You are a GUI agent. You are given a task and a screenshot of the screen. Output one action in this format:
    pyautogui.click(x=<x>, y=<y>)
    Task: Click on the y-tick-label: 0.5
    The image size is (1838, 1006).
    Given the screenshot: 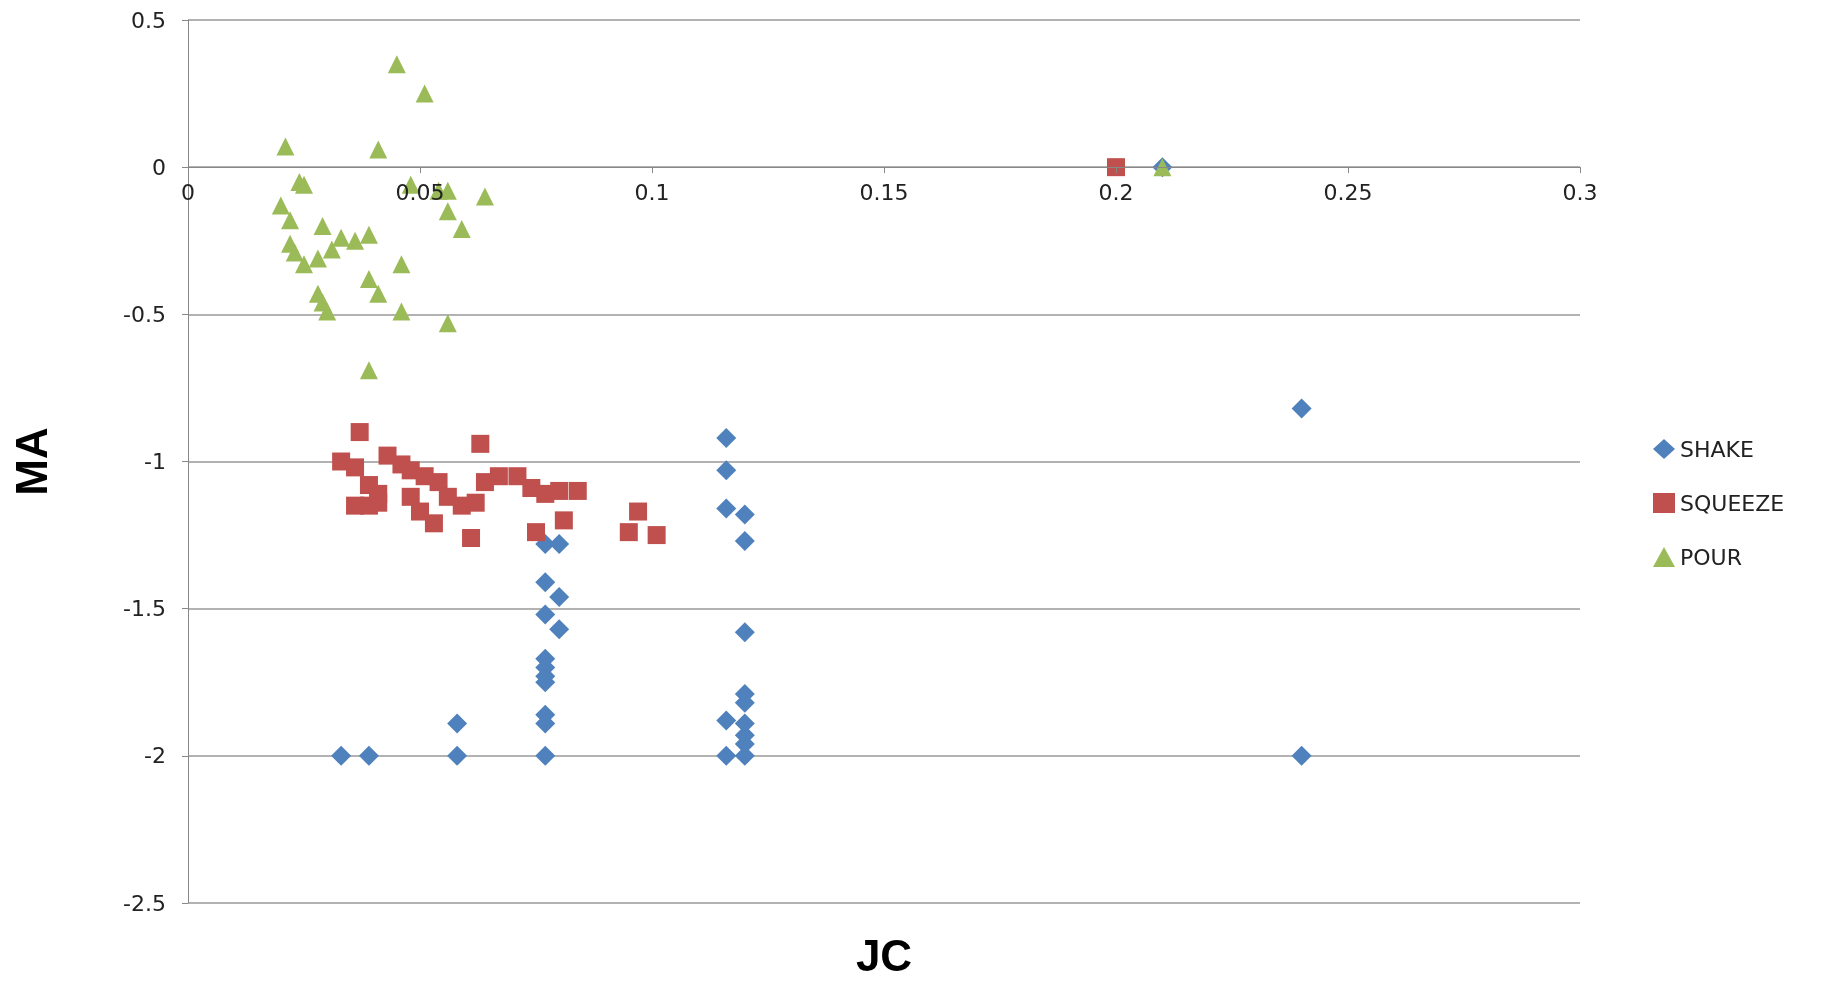 What is the action you would take?
    pyautogui.click(x=148, y=20)
    